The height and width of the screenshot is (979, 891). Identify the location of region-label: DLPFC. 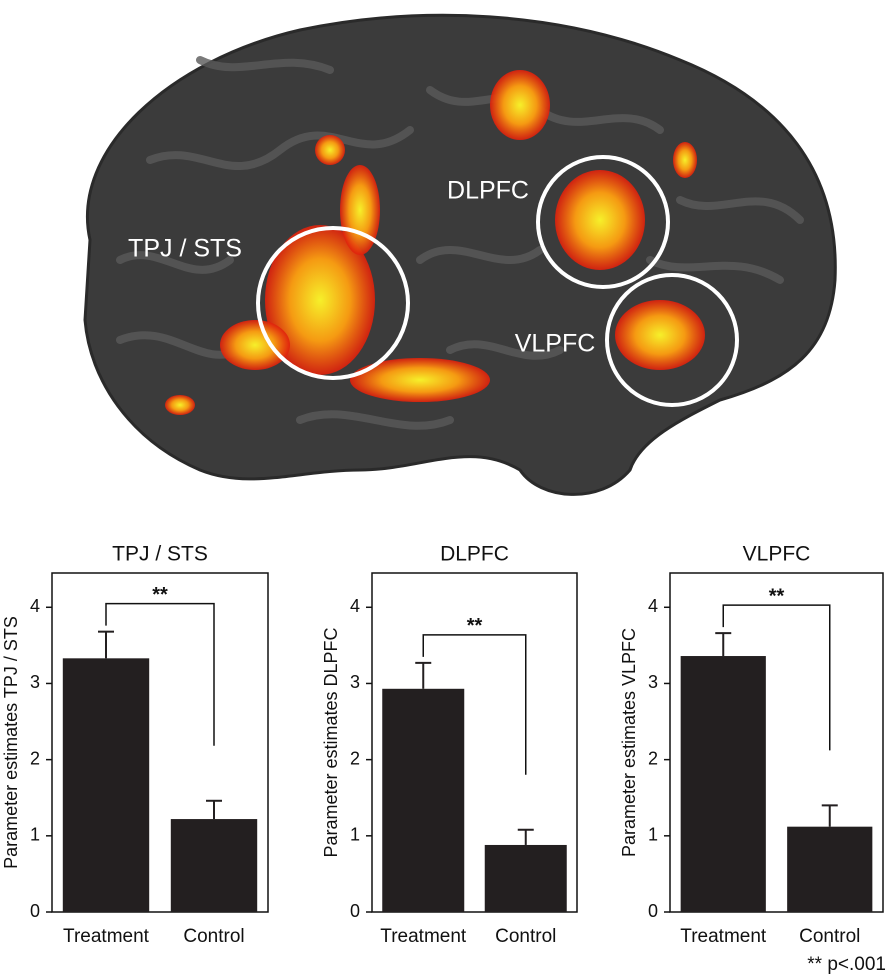
(488, 191).